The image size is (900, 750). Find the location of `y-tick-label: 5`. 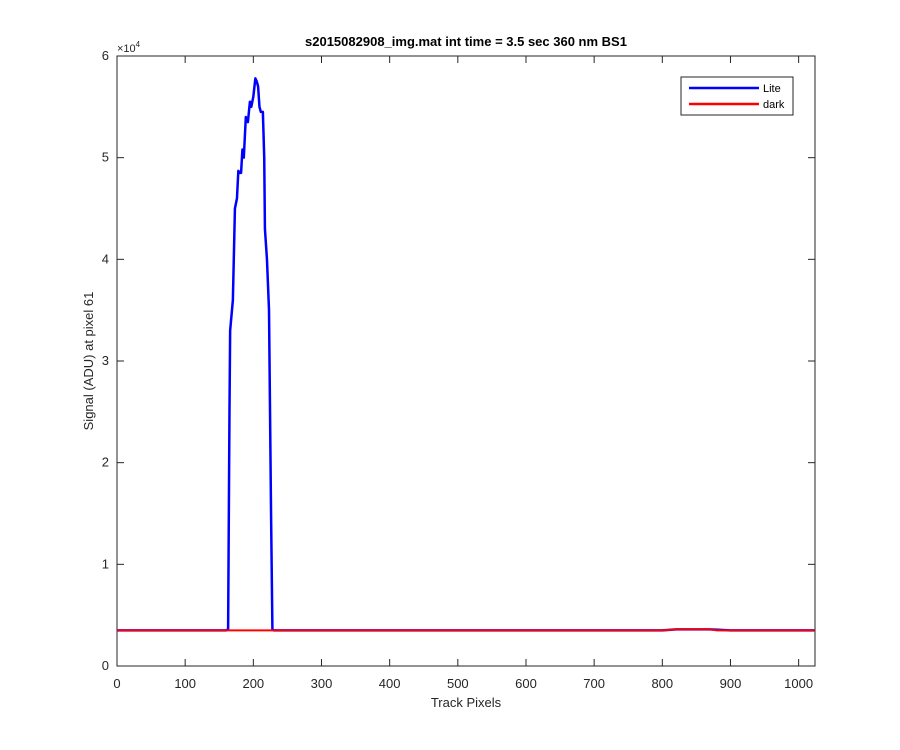

y-tick-label: 5 is located at coordinates (105, 157).